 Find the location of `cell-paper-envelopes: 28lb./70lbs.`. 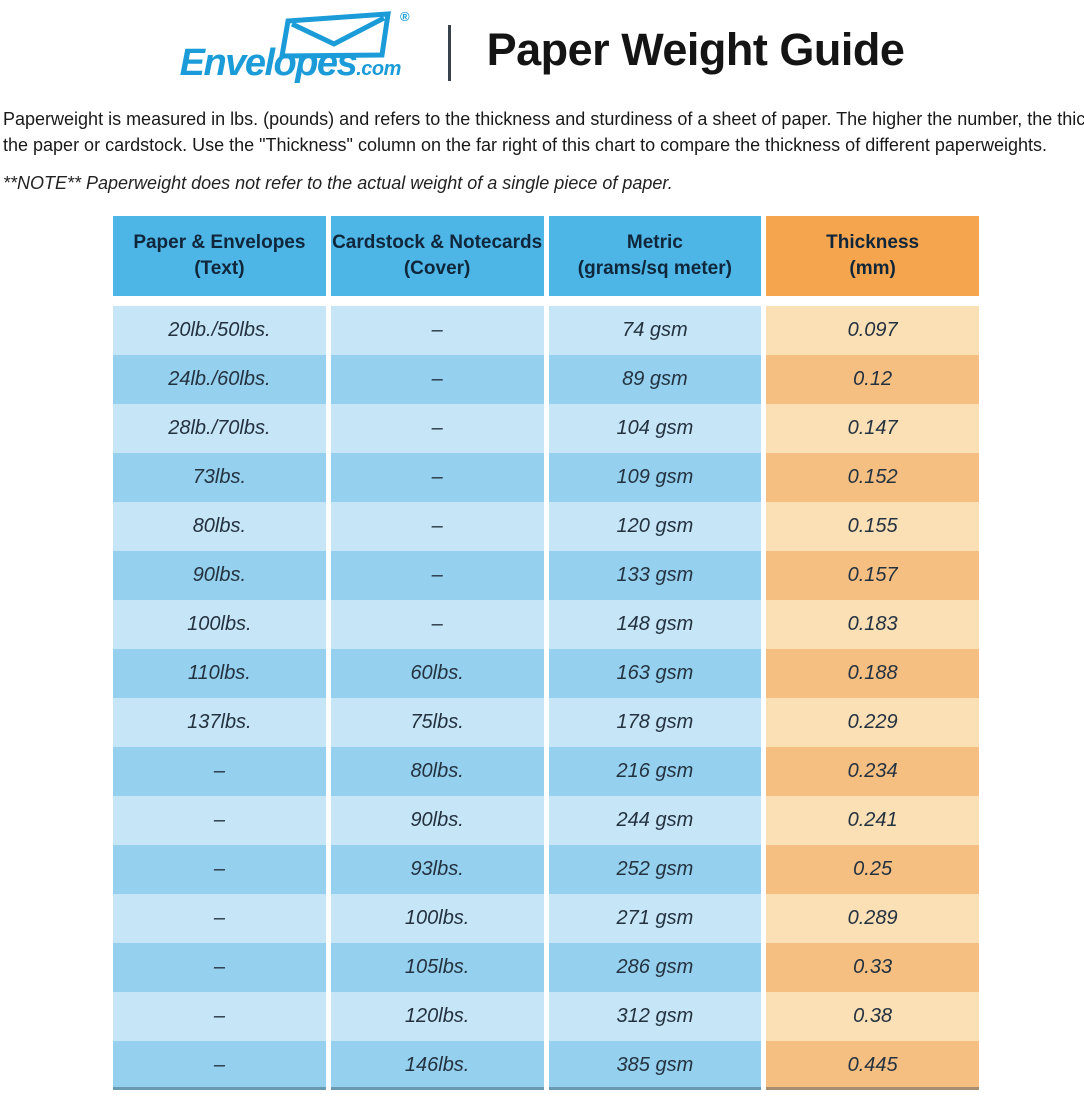

cell-paper-envelopes: 28lb./70lbs. is located at coordinates (219, 428).